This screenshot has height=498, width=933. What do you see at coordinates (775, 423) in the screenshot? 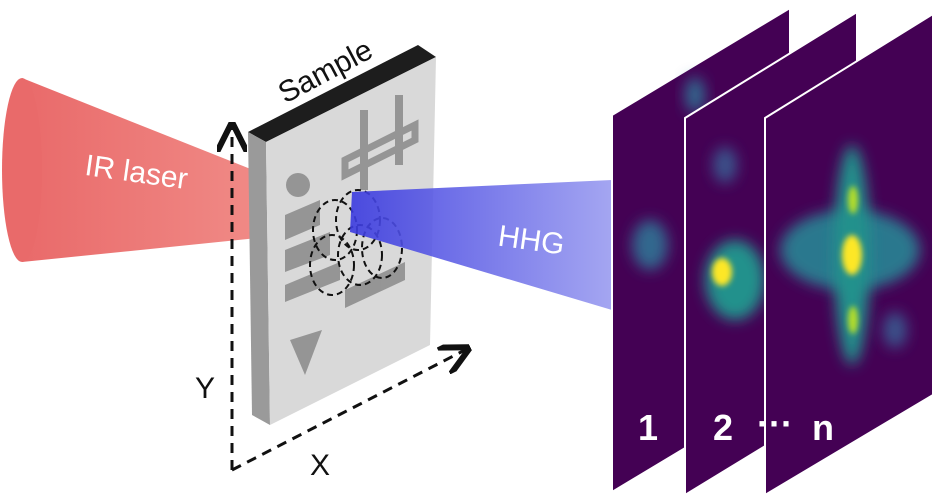
I see `ellipsis: ···` at bounding box center [775, 423].